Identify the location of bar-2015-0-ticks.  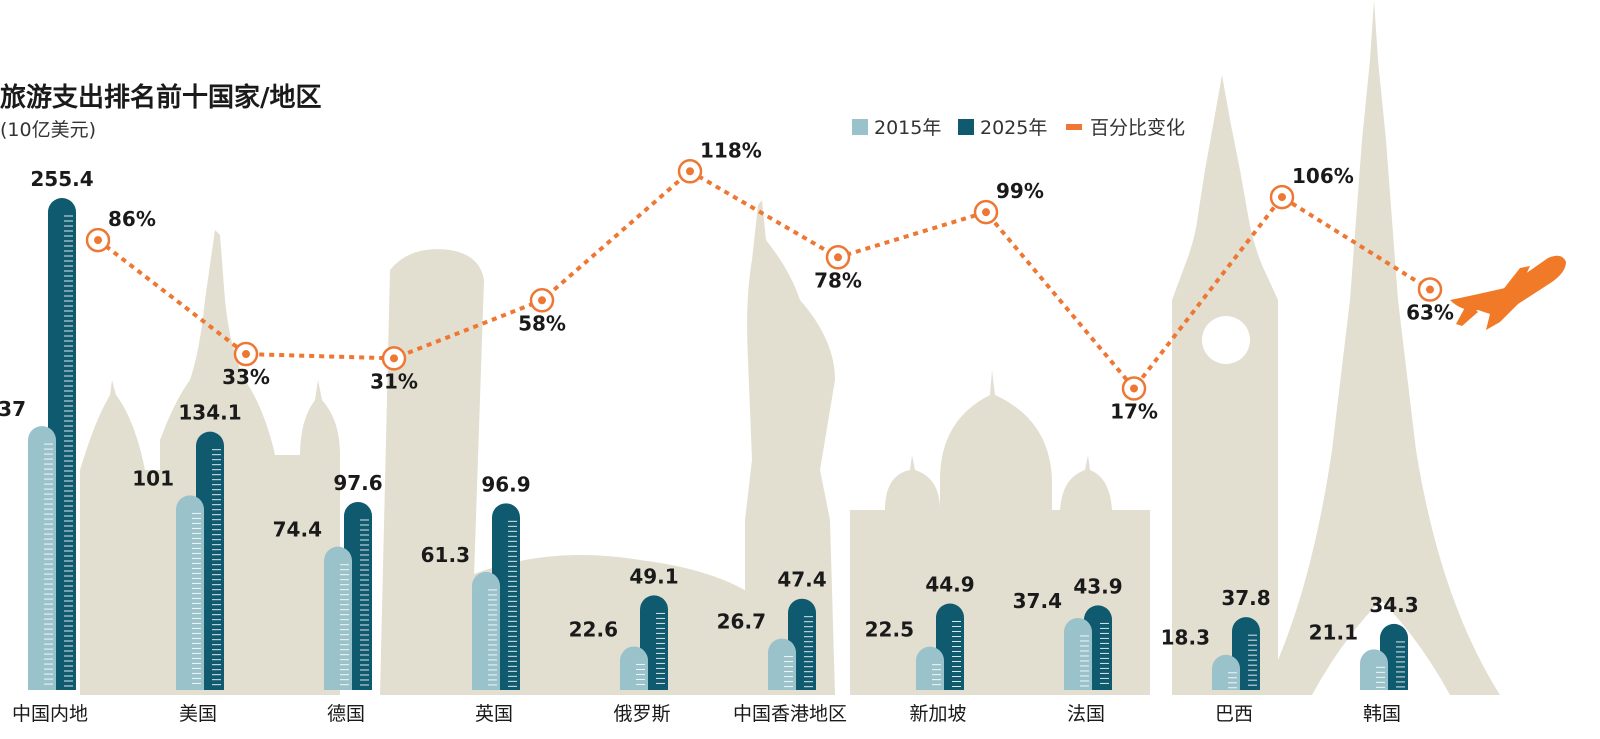
(48, 564).